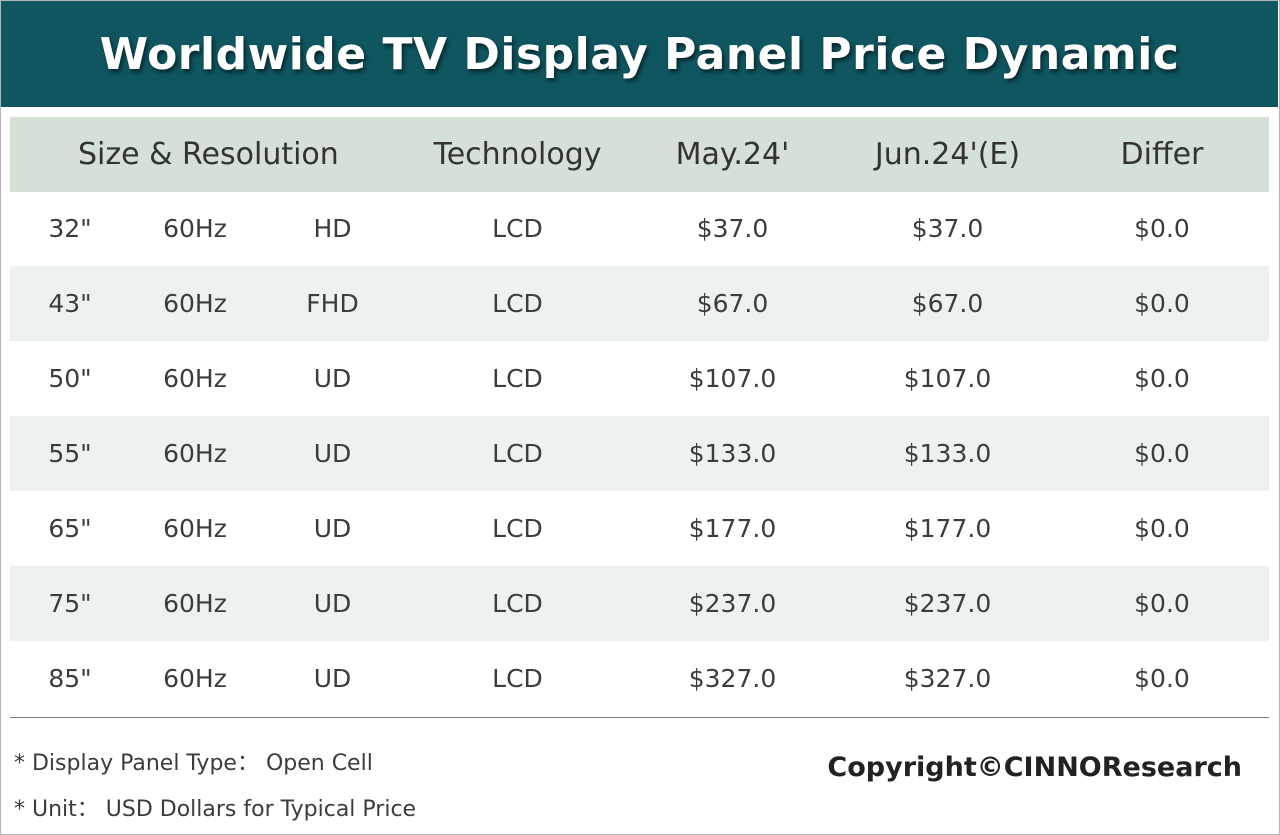 The height and width of the screenshot is (835, 1280). Describe the element at coordinates (947, 453) in the screenshot. I see `cell-jun: $133.0` at that location.